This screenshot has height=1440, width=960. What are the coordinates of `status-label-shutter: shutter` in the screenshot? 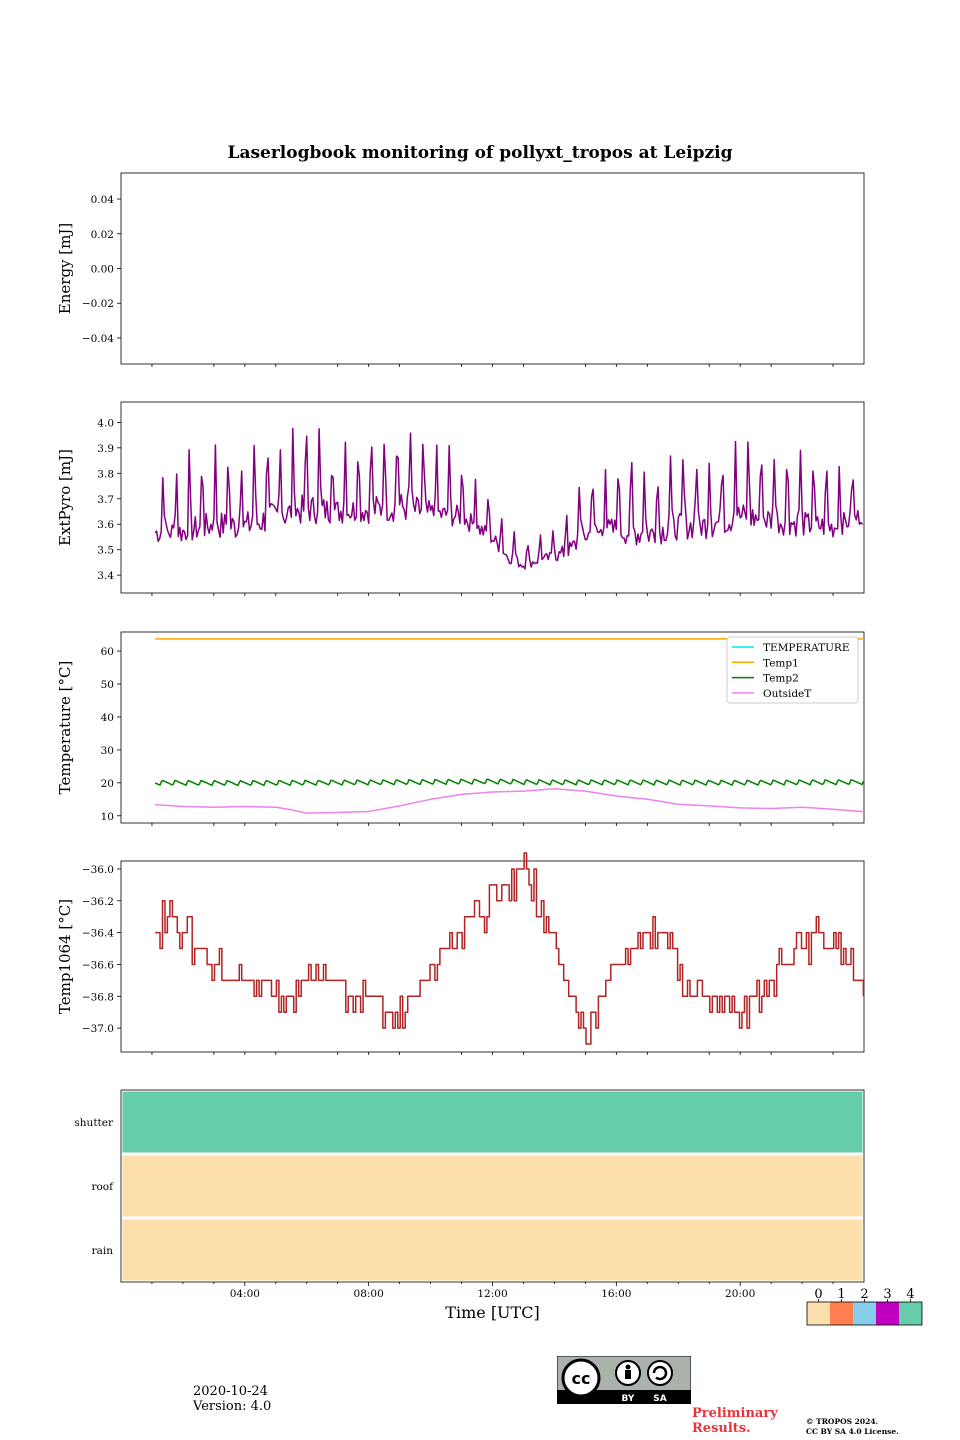 It's located at (94, 1123).